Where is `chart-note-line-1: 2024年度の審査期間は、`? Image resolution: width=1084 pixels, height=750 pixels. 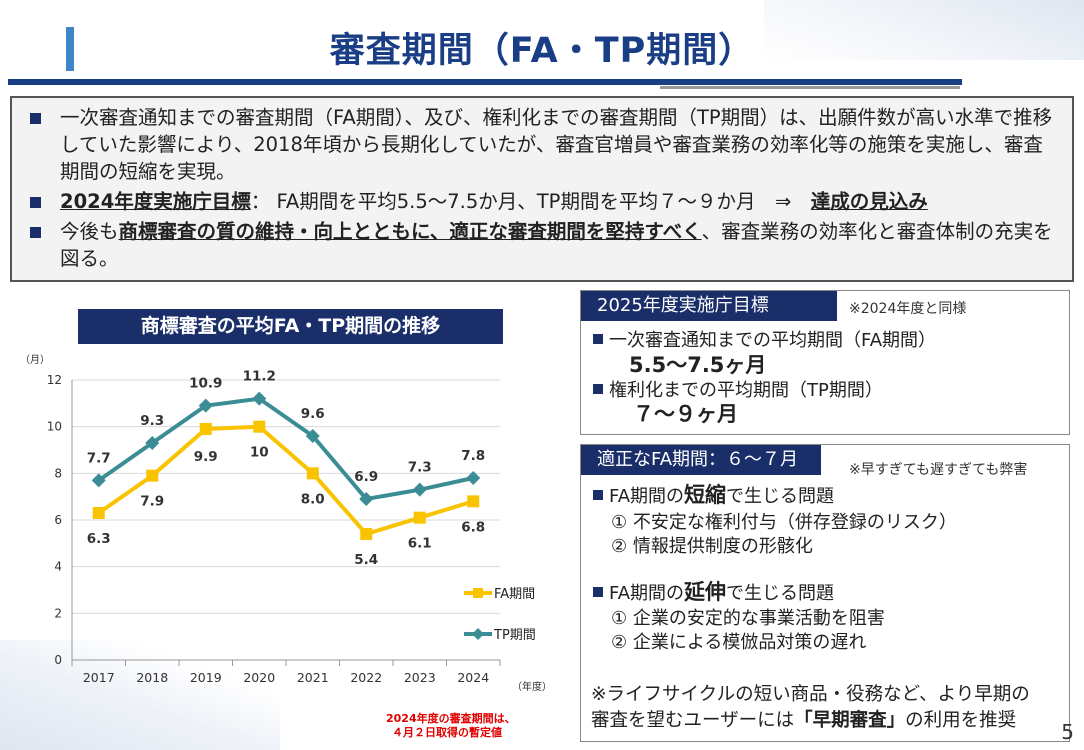 chart-note-line-1: 2024年度の審査期間は、 is located at coordinates (451, 718).